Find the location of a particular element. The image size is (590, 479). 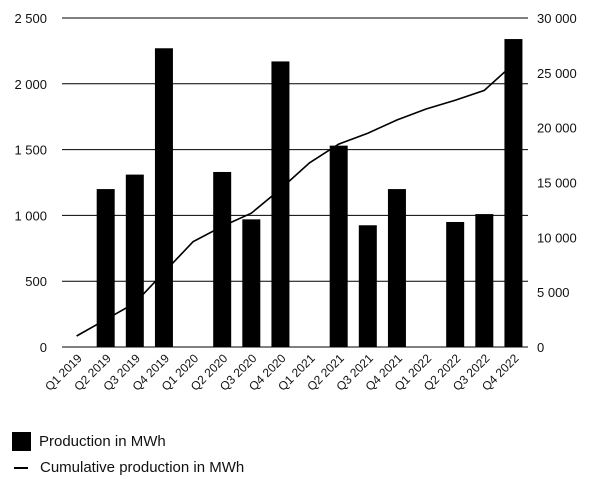

left-tick-label: 2 500 is located at coordinates (30, 18).